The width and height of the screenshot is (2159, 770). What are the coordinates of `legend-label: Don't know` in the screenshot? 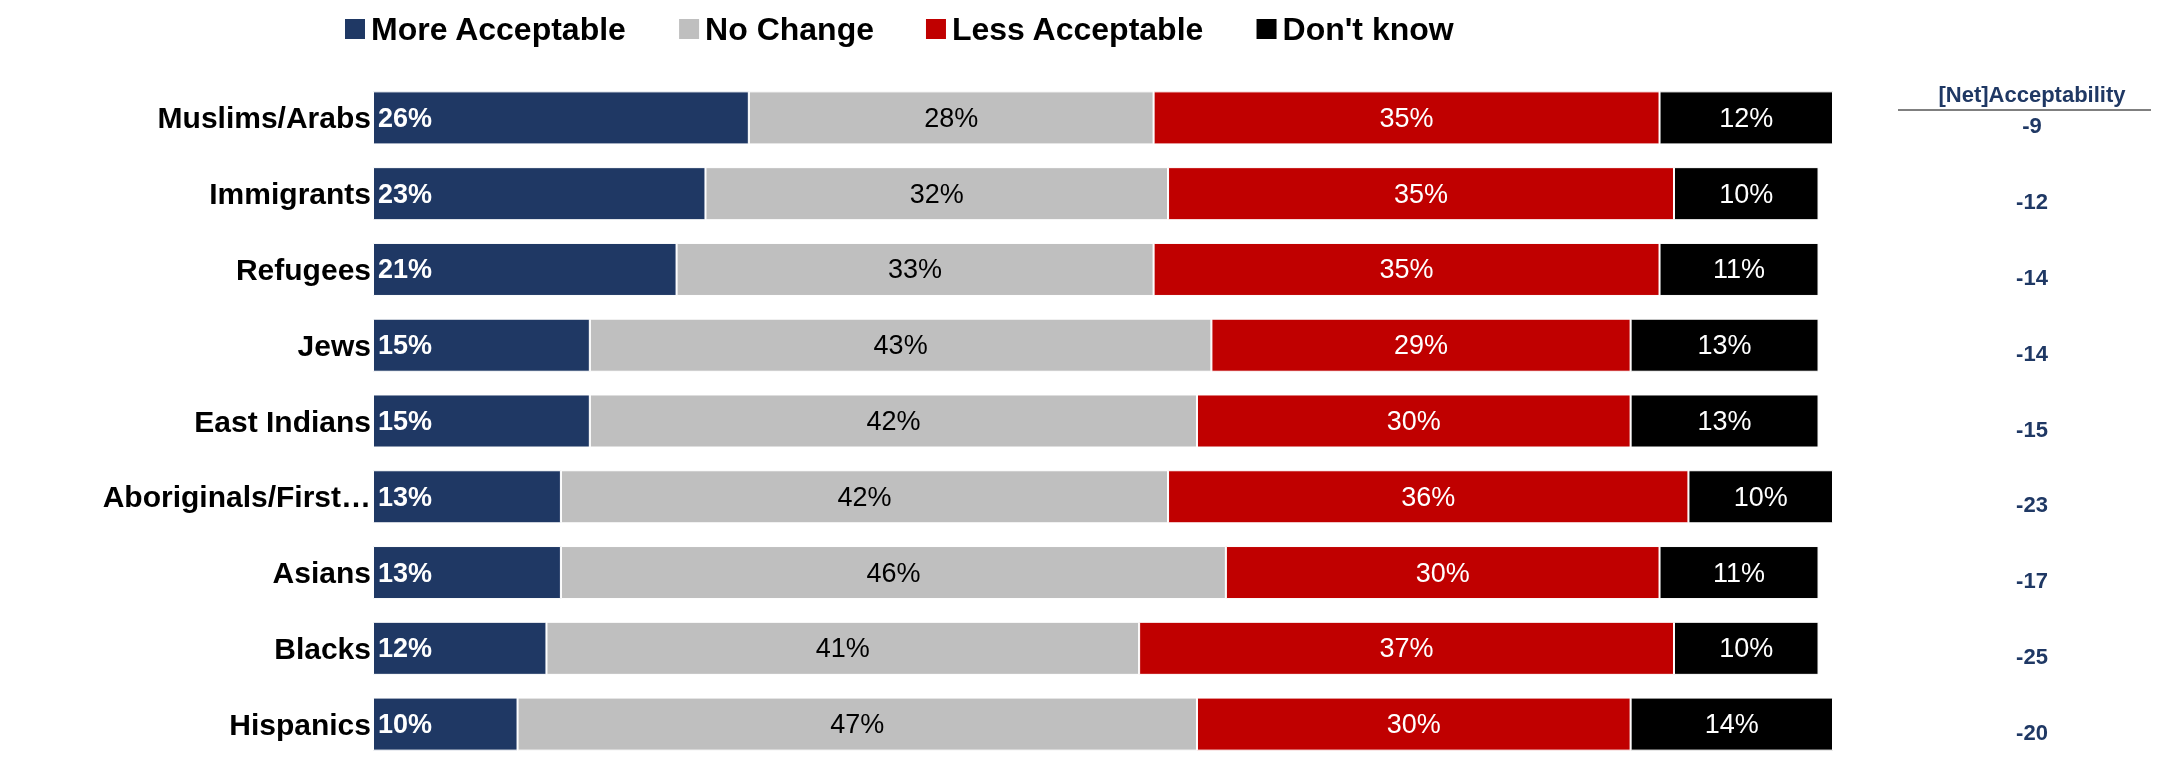 It's located at (1368, 29).